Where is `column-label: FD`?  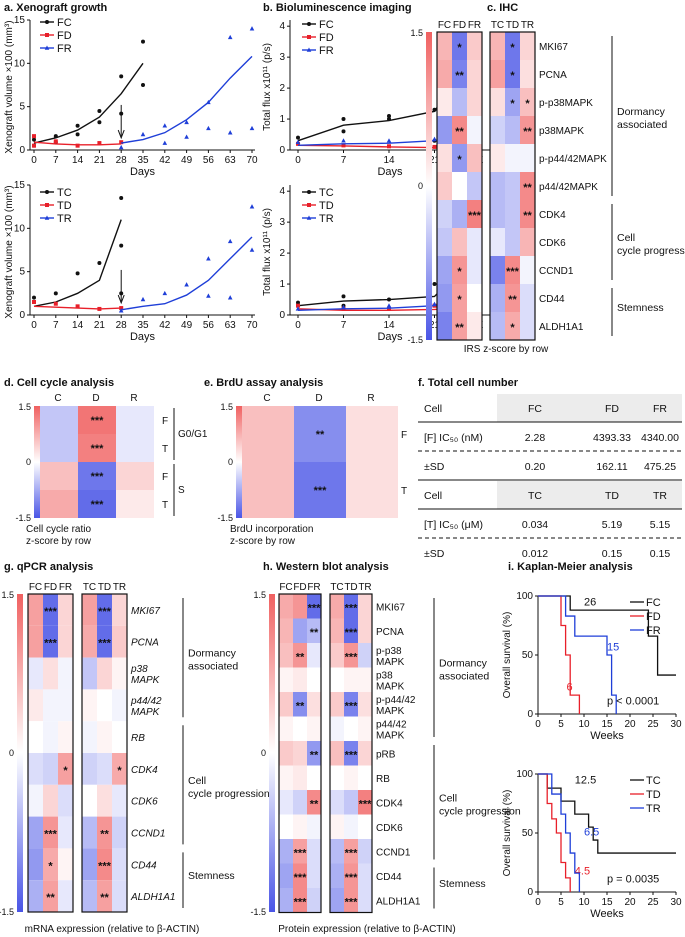
column-label: FD is located at coordinates (50, 587).